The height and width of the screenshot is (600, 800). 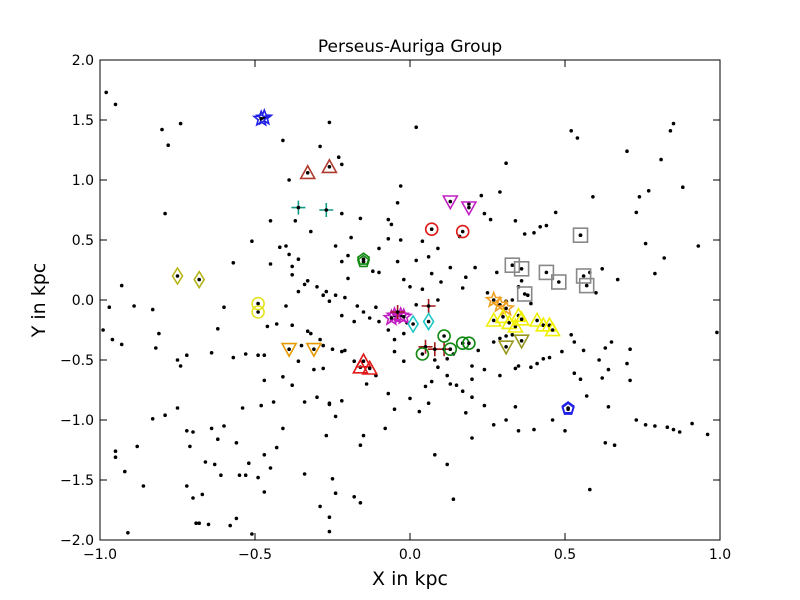 I want to click on x-tick-label: 0.0, so click(x=410, y=555).